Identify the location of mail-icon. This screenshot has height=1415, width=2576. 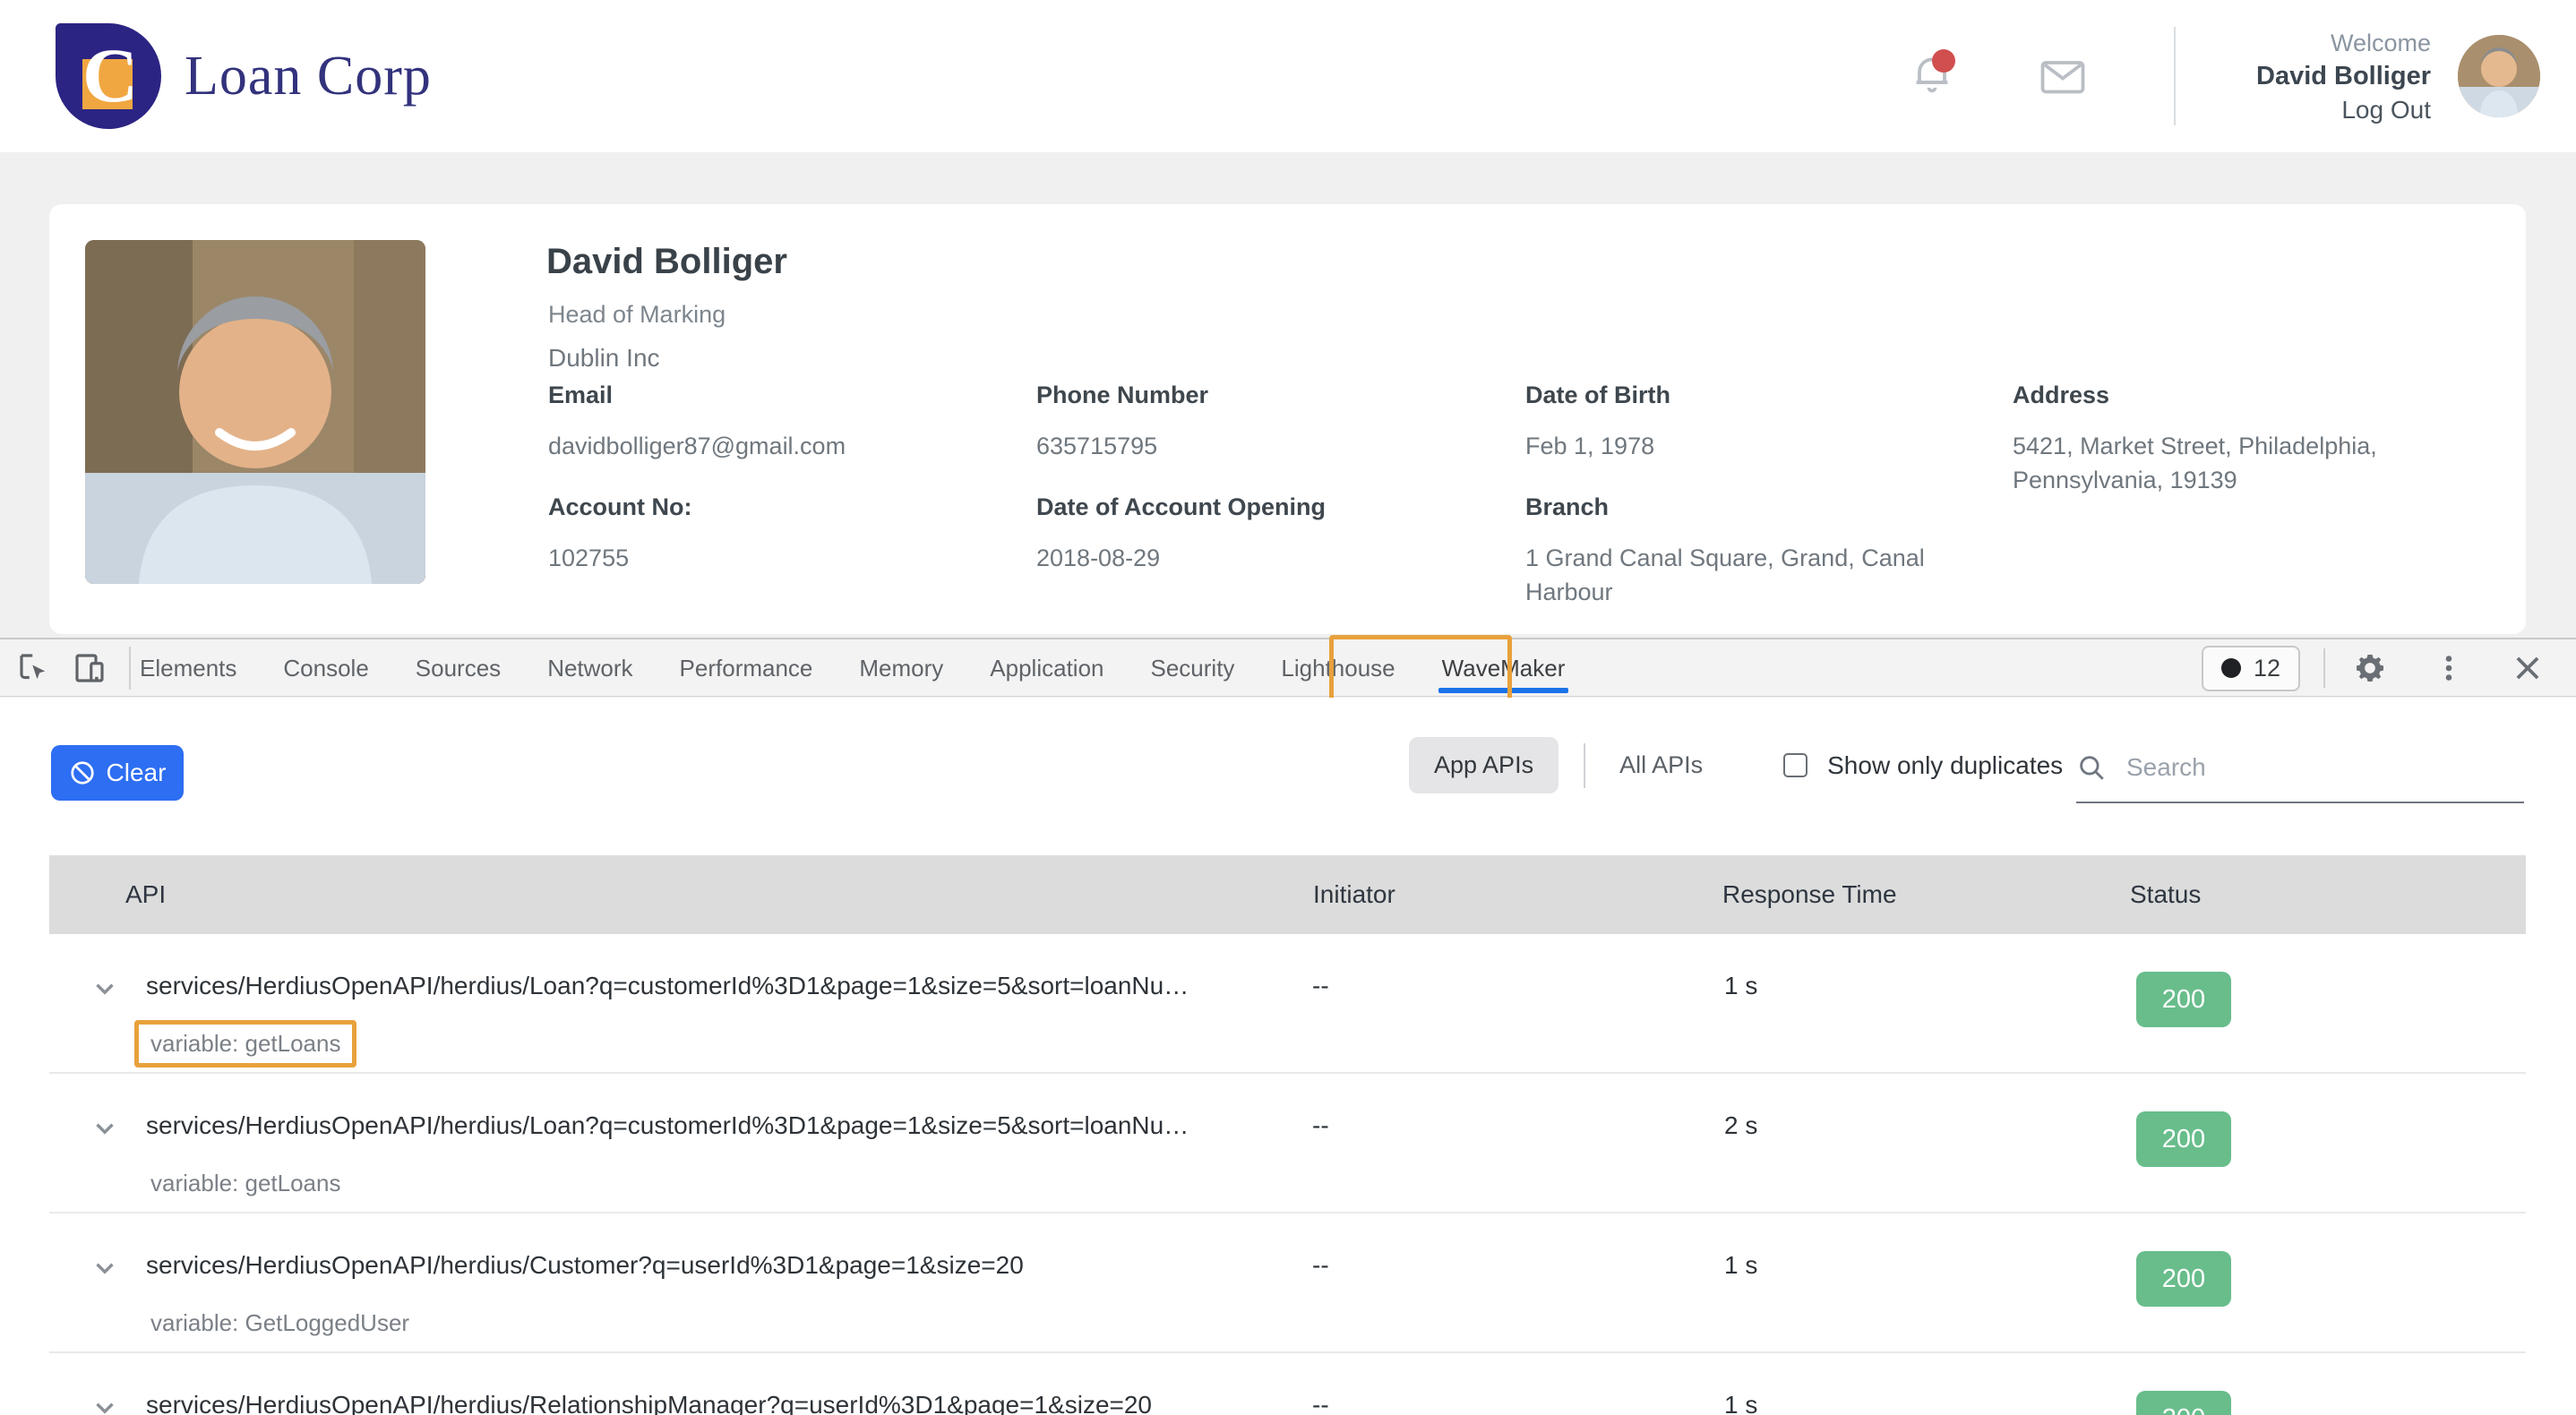
(2062, 76).